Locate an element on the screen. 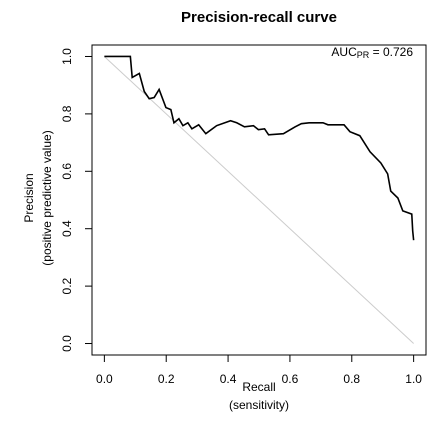 Image resolution: width=427 pixels, height=445 pixels. x-axis-label: (sensitivity) is located at coordinates (259, 405).